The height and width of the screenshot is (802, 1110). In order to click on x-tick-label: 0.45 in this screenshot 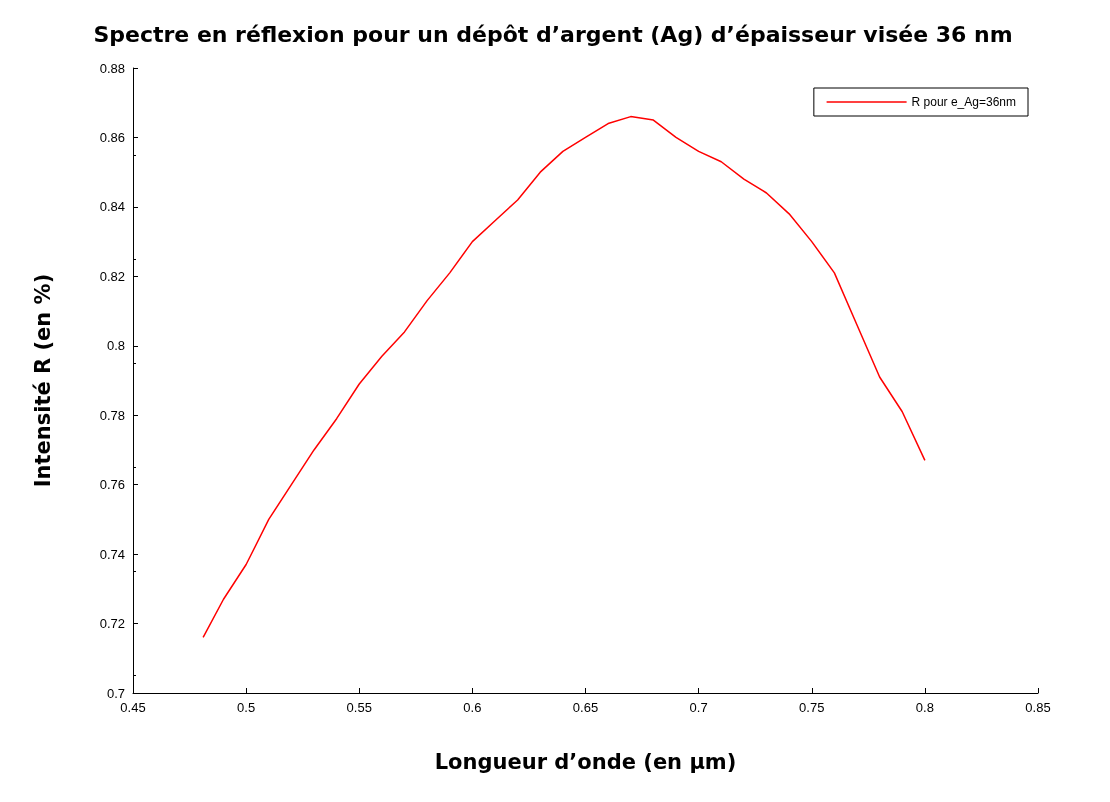, I will do `click(133, 707)`.